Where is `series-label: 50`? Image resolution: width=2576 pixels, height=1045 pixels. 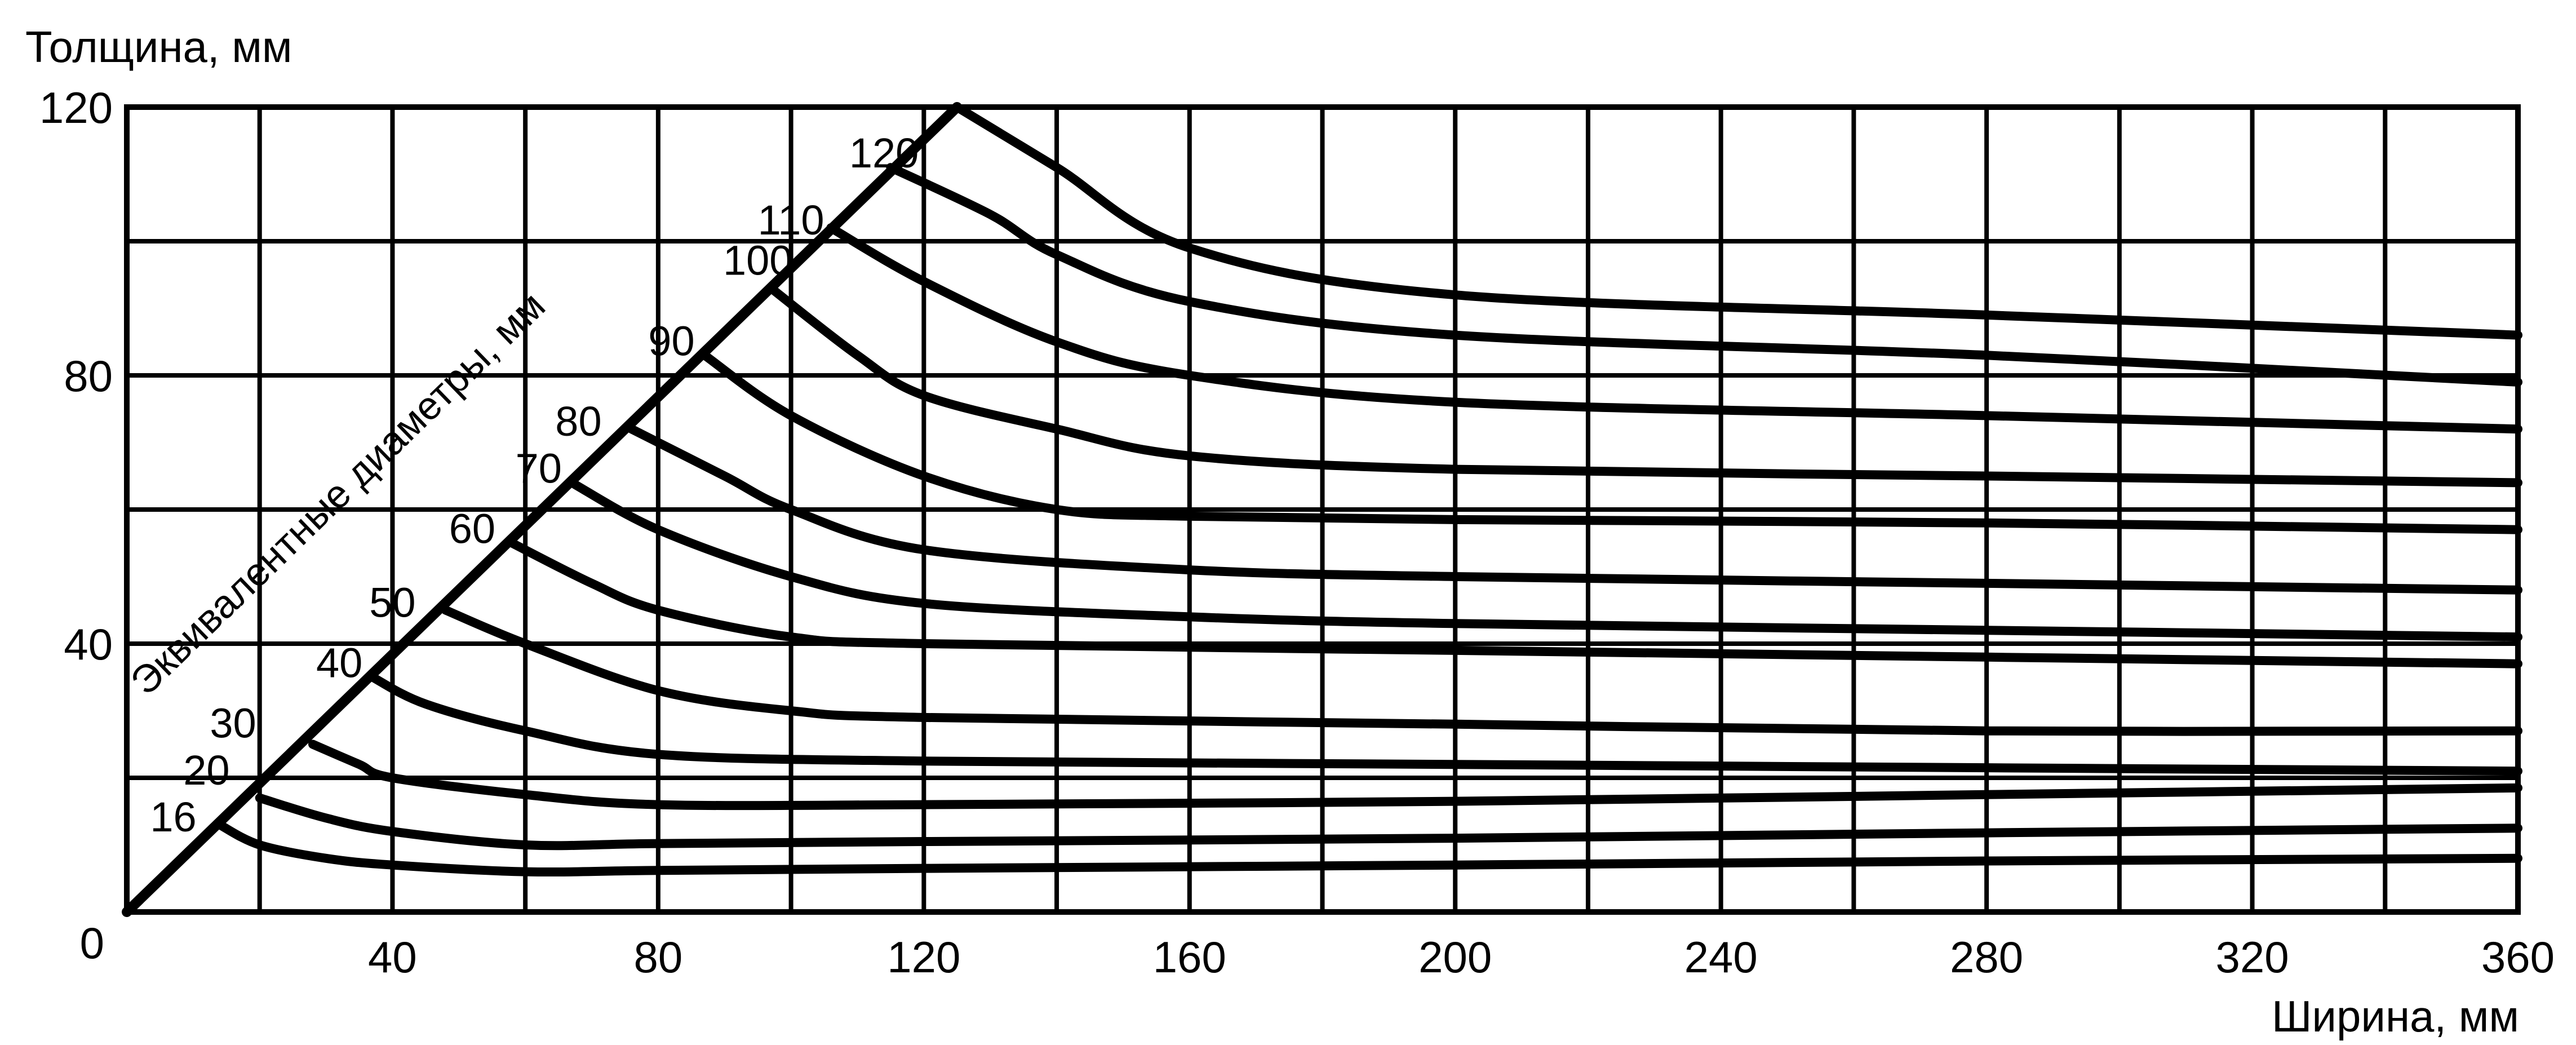 series-label: 50 is located at coordinates (392, 602).